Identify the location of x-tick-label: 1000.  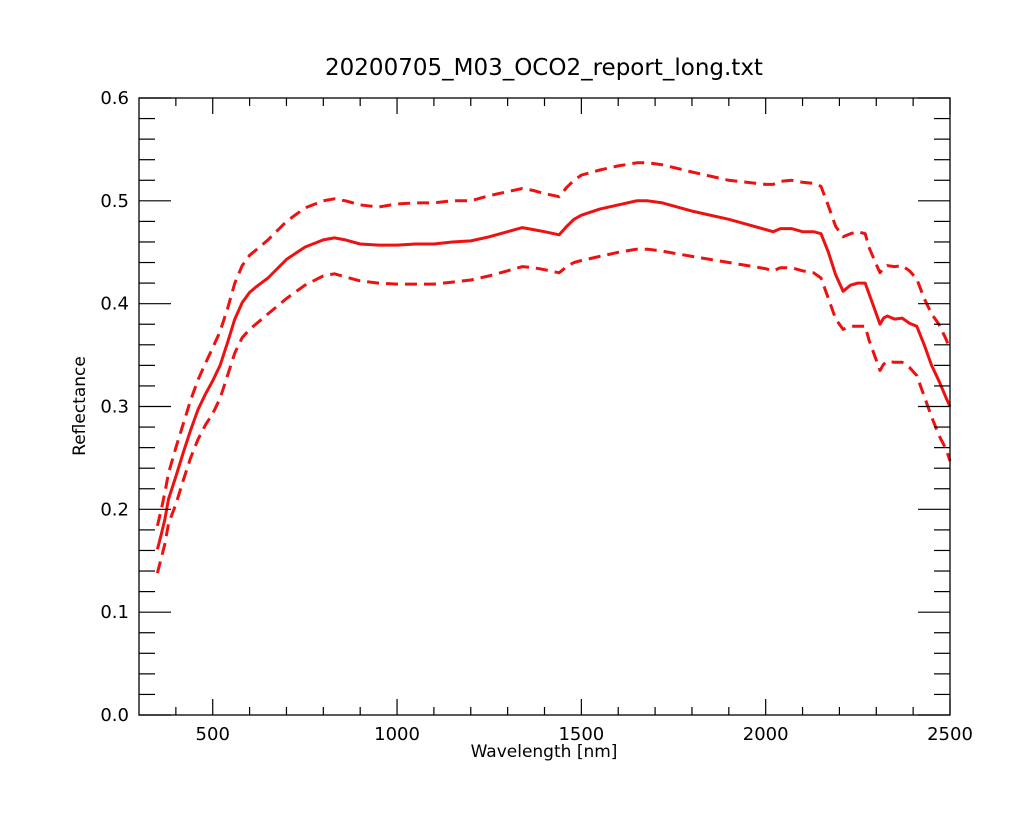
(397, 734).